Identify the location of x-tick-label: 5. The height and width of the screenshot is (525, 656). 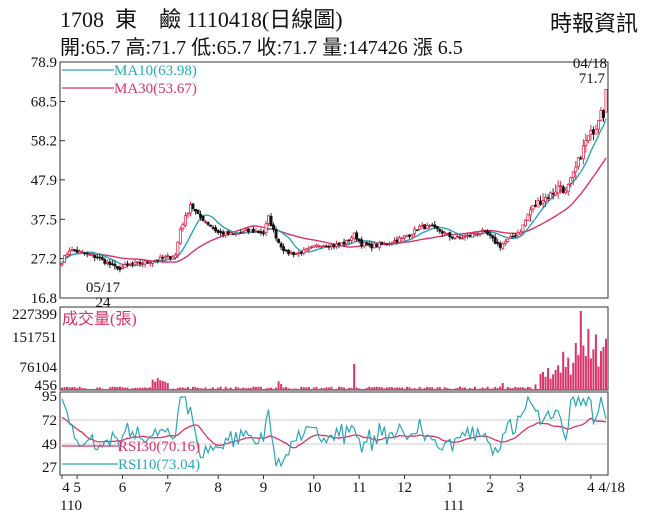
(77, 488).